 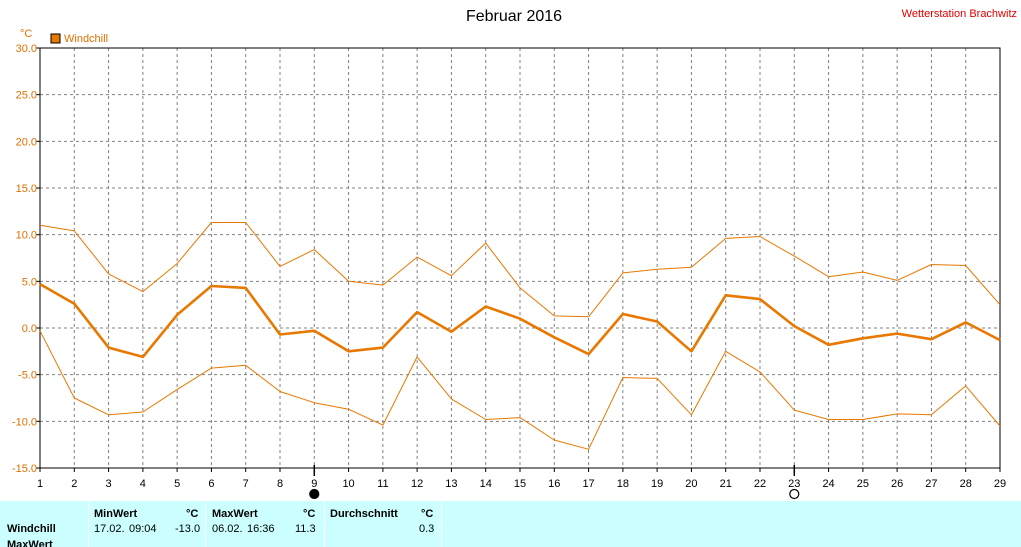 I want to click on y-axis: 30.0 25.0 20.0 15.0 10.0 5.0 0.0 -5.0 -10.0 -15.0, so click(x=26, y=259).